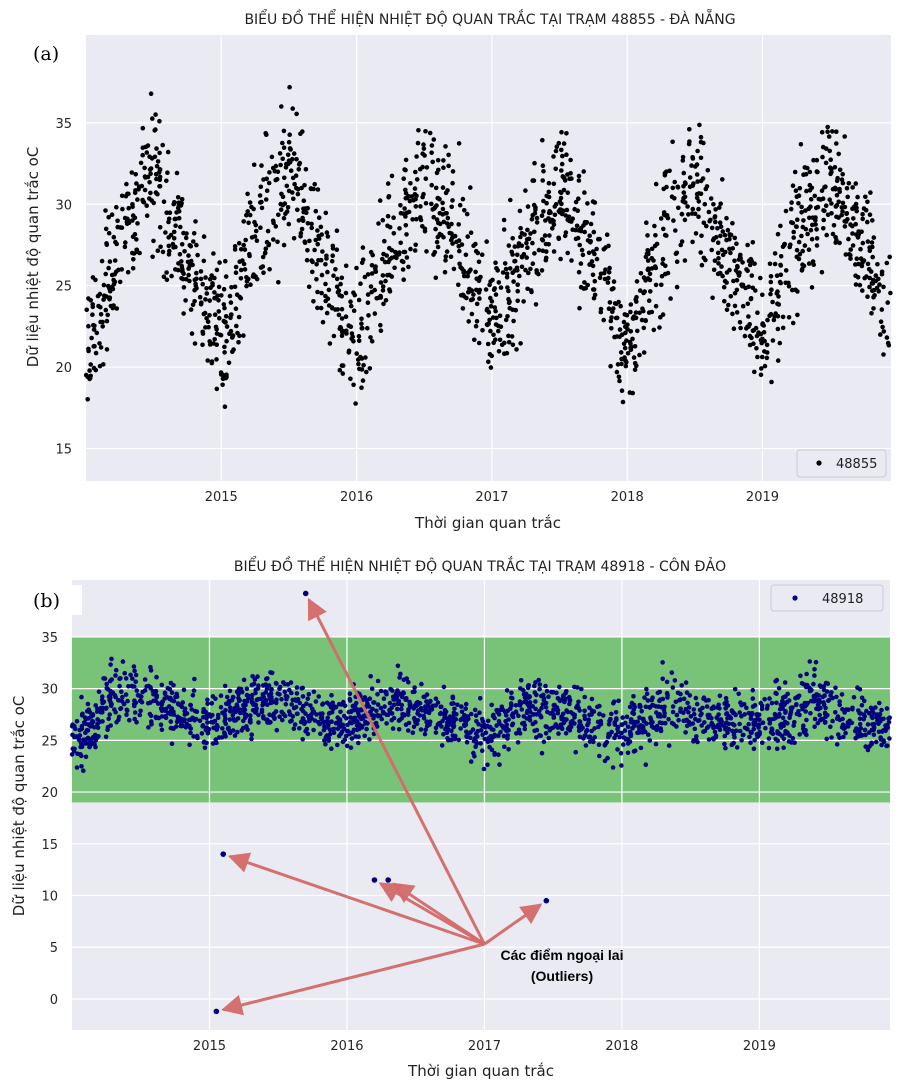 This screenshot has width=906, height=1082. What do you see at coordinates (63, 205) in the screenshot?
I see `y-tick-label: 30` at bounding box center [63, 205].